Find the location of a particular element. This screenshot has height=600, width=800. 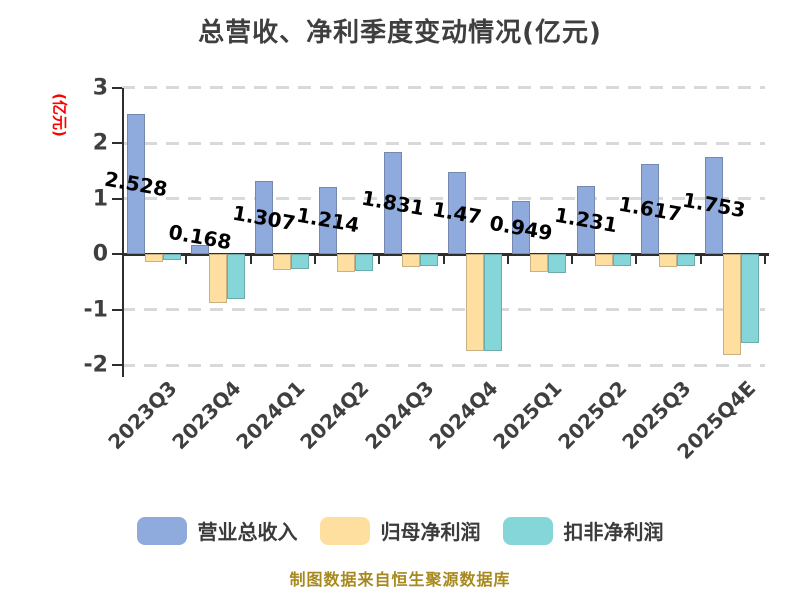

legend-item: 归母净利润 is located at coordinates (400, 530).